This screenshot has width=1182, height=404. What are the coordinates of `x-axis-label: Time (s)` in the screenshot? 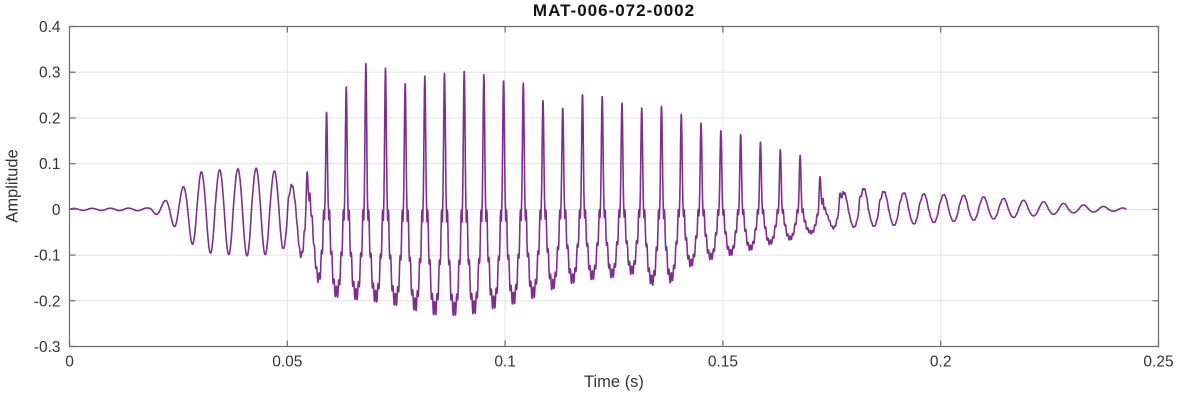 It's located at (614, 382).